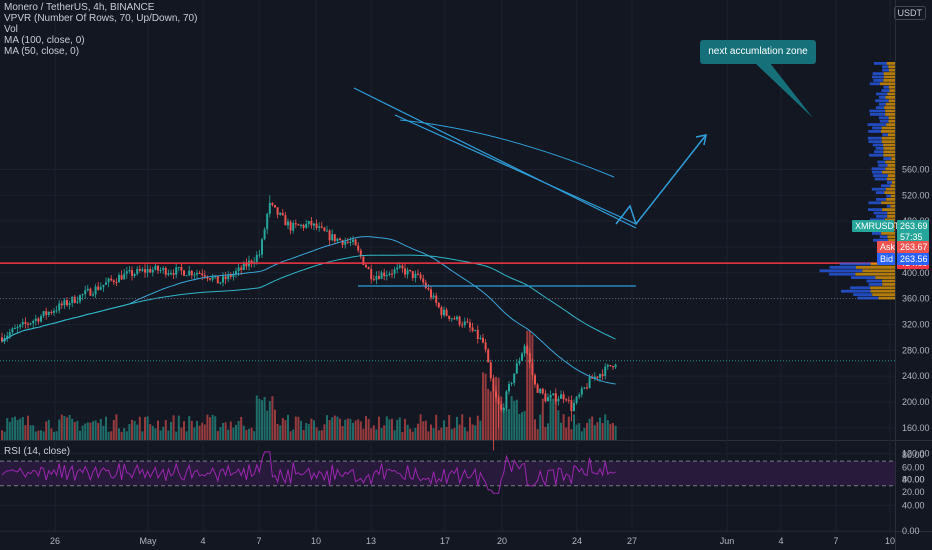  I want to click on ask-label: Ask, so click(888, 247).